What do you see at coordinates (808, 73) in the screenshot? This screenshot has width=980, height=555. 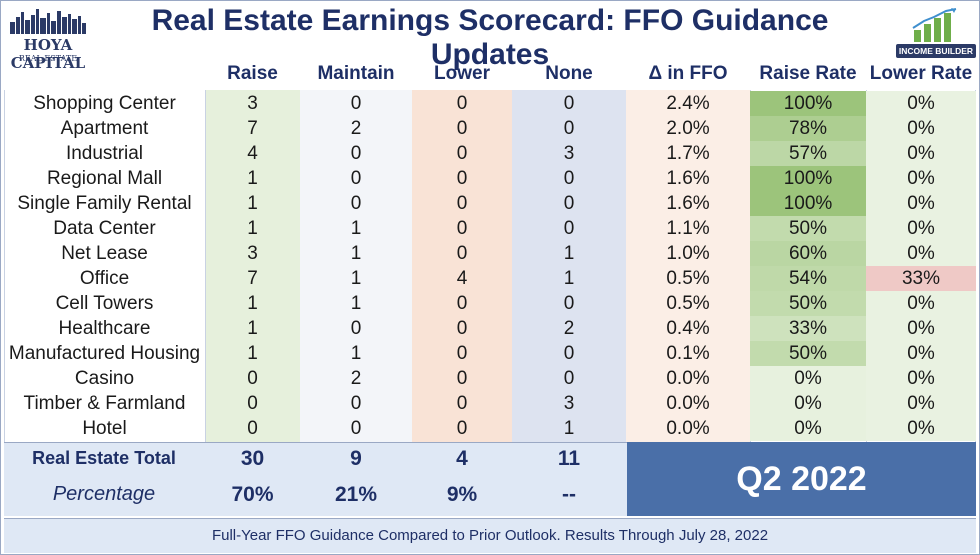 I see `header-raise-rate: Raise Rate` at bounding box center [808, 73].